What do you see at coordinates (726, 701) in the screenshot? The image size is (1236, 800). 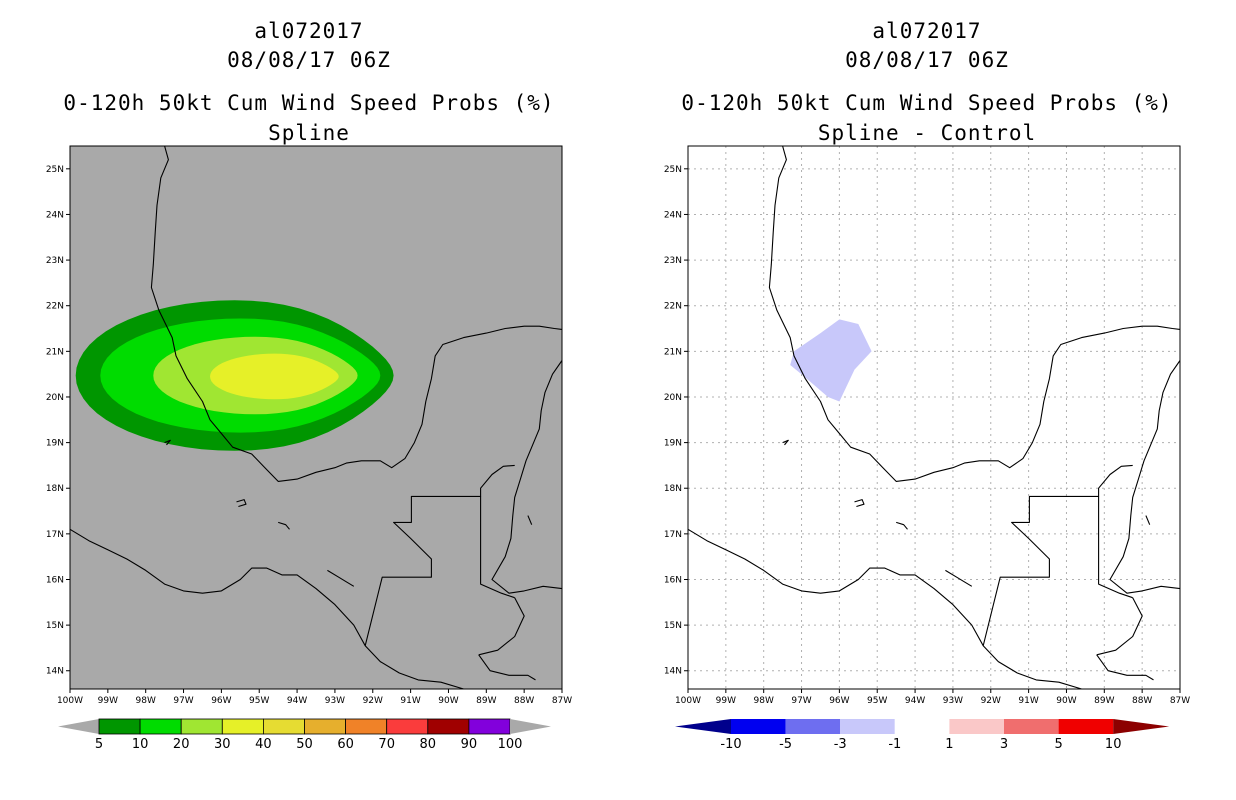 I see `lon-tick-label: 99W` at bounding box center [726, 701].